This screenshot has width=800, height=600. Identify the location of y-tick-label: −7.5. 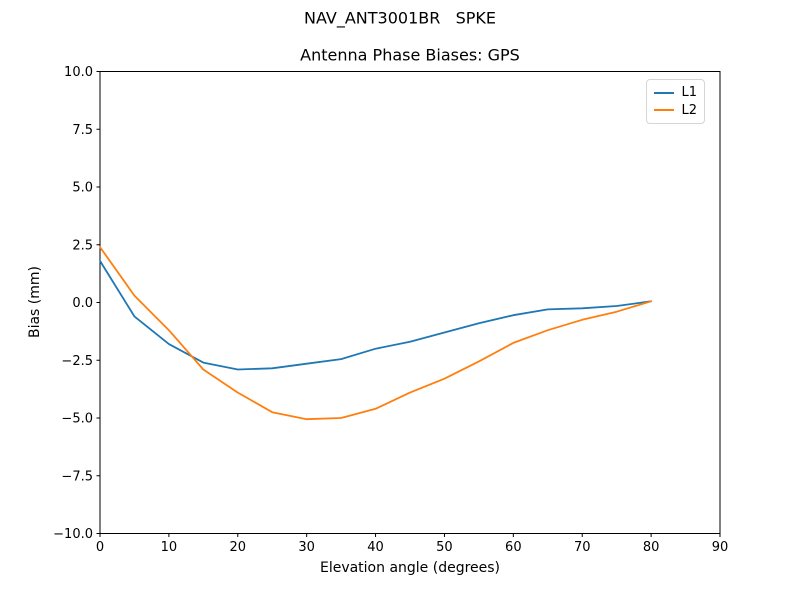
(77, 476).